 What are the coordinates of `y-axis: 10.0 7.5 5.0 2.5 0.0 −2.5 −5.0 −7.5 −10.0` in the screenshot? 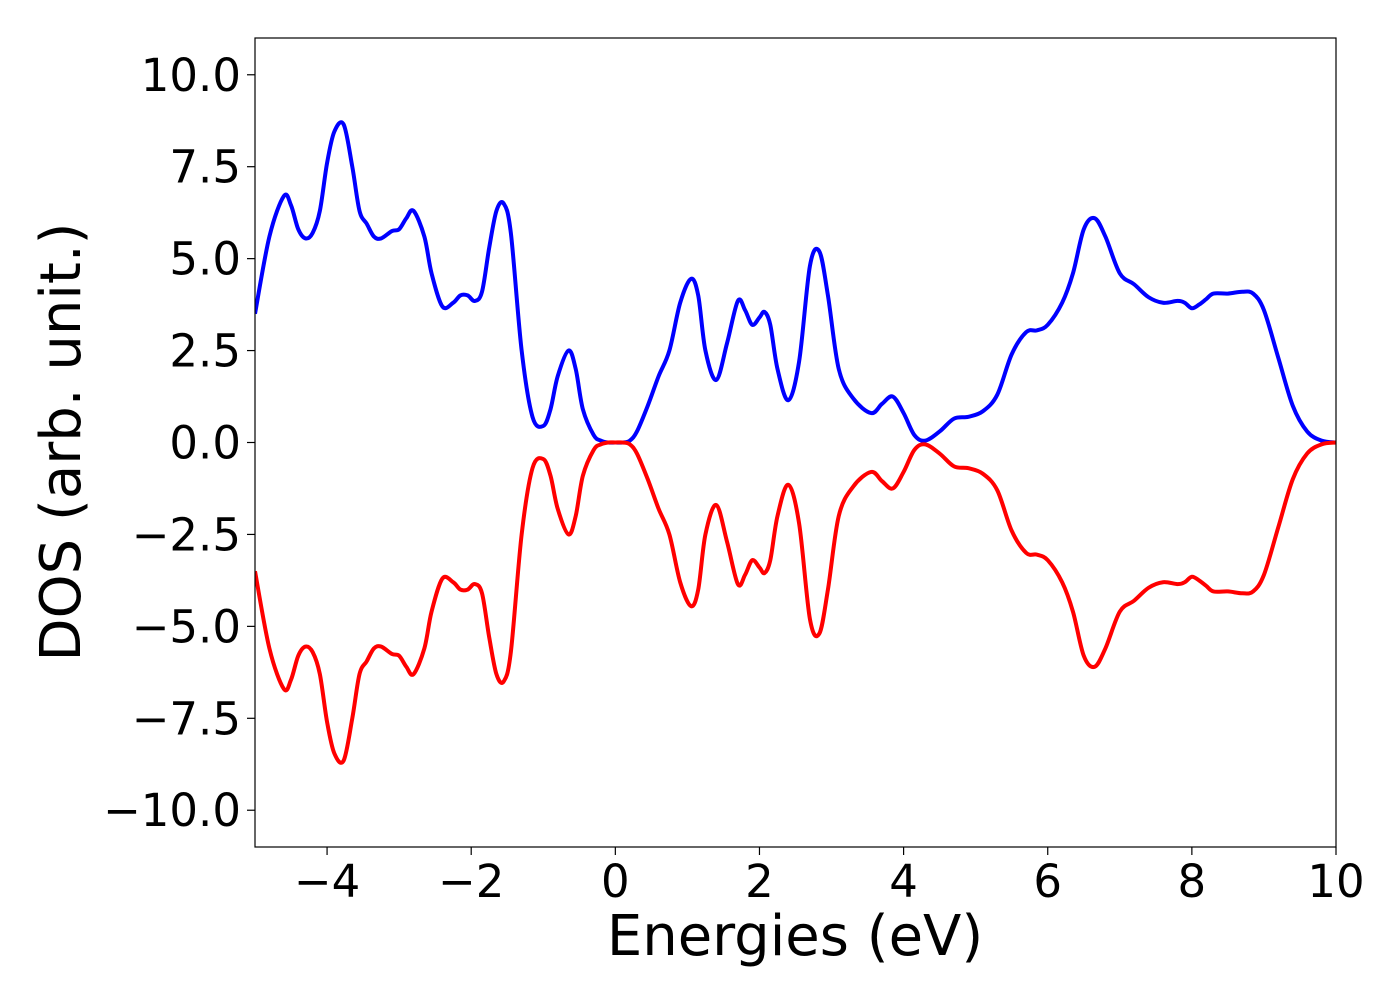 It's located at (179, 443).